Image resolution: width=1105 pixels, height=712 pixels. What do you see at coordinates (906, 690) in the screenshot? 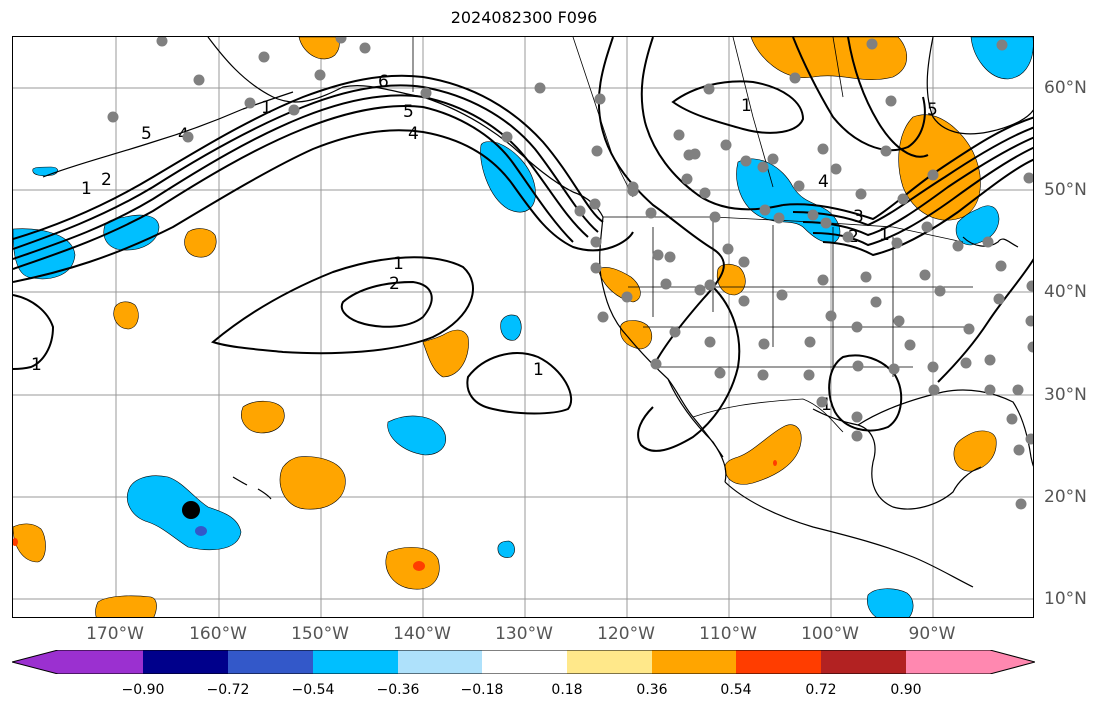
I see `colorbar-tick-label: 0.90` at bounding box center [906, 690].